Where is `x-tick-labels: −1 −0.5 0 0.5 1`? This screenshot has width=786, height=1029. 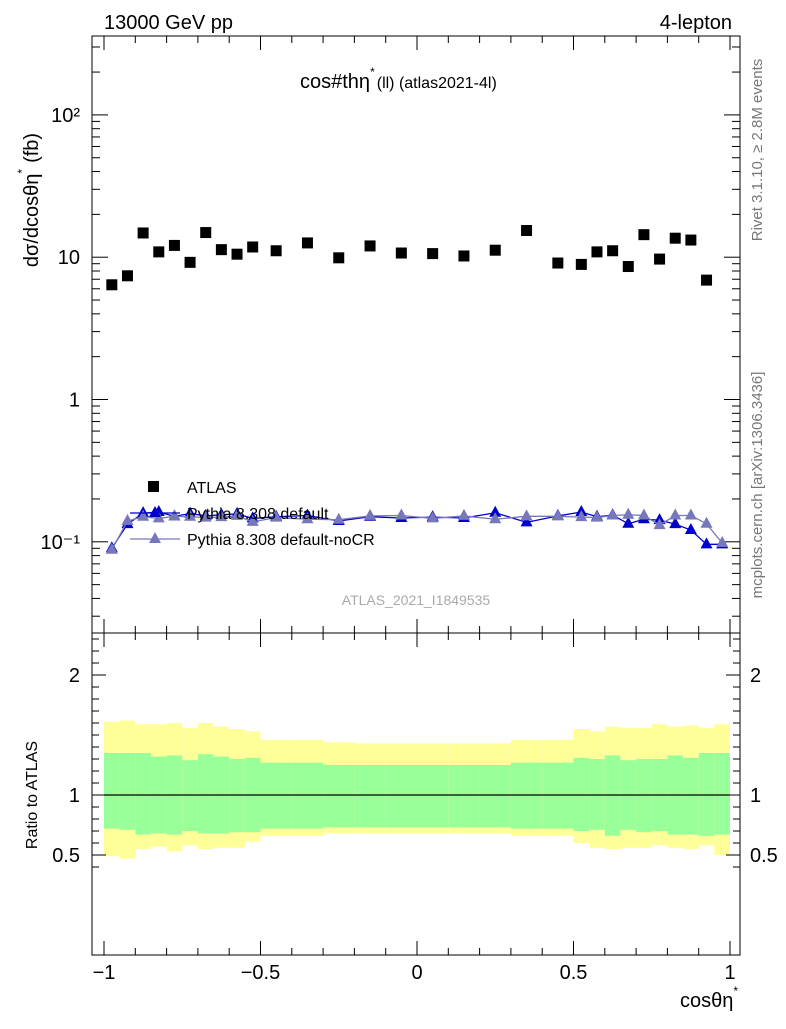 x-tick-labels: −1 −0.5 0 0.5 1 is located at coordinates (414, 973).